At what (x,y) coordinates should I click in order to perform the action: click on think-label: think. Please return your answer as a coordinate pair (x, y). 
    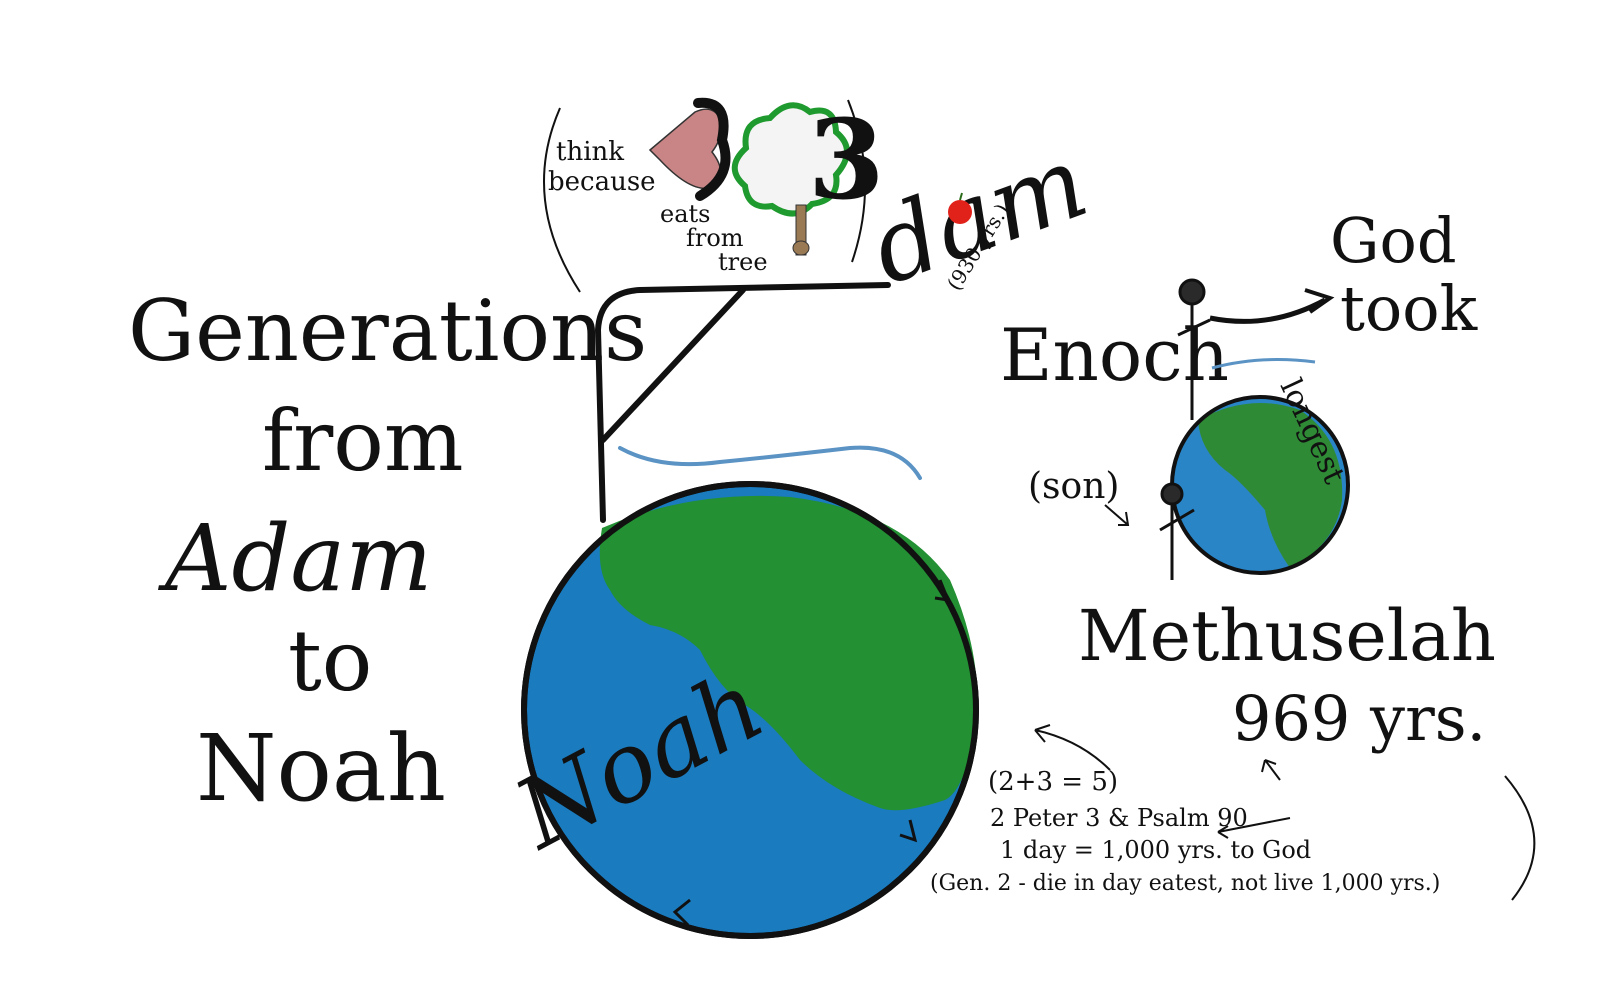
    Looking at the image, I should click on (590, 152).